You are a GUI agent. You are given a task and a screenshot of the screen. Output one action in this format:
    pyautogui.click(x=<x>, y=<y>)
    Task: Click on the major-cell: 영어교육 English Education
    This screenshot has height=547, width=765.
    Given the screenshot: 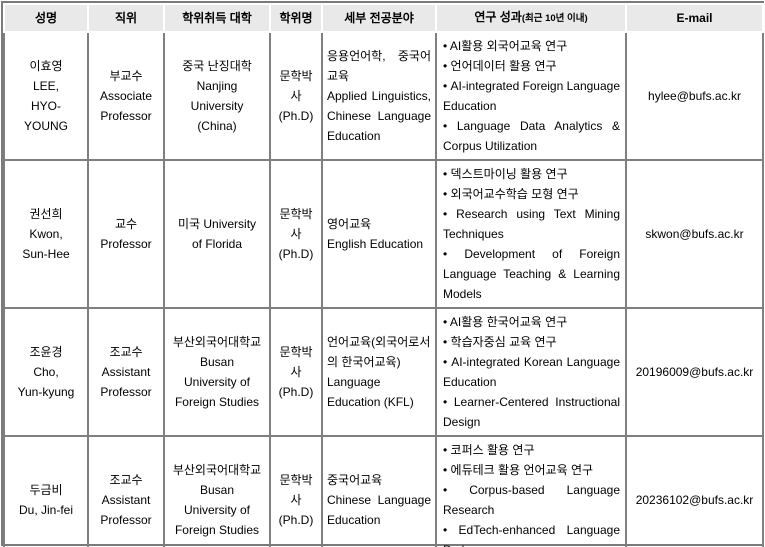 What is the action you would take?
    pyautogui.click(x=379, y=234)
    